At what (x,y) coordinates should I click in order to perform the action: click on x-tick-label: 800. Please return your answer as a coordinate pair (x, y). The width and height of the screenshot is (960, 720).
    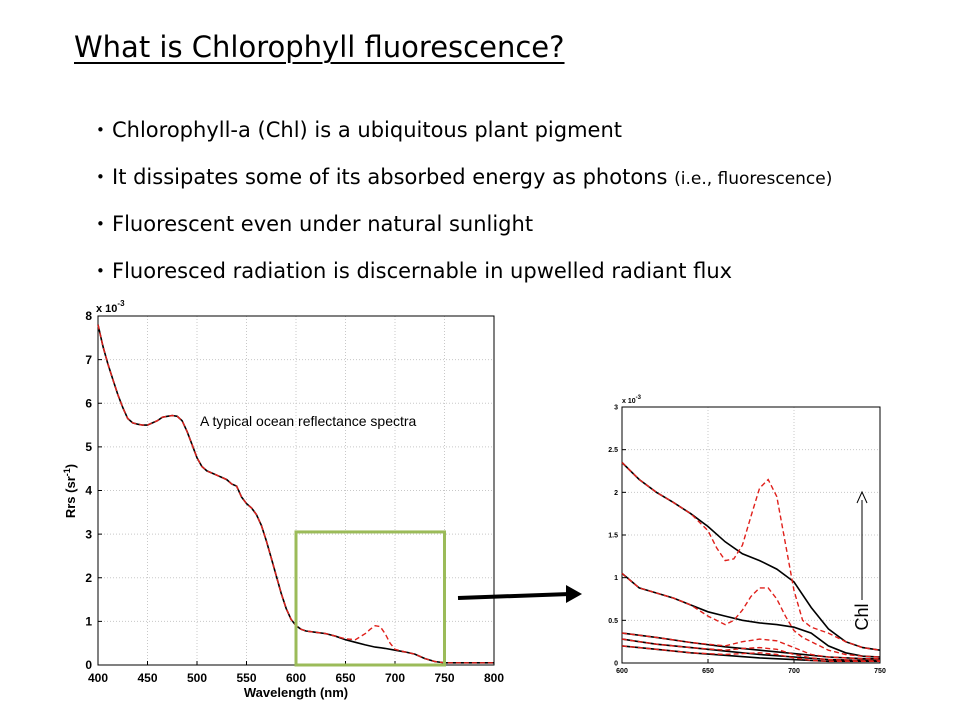
    Looking at the image, I should click on (494, 678).